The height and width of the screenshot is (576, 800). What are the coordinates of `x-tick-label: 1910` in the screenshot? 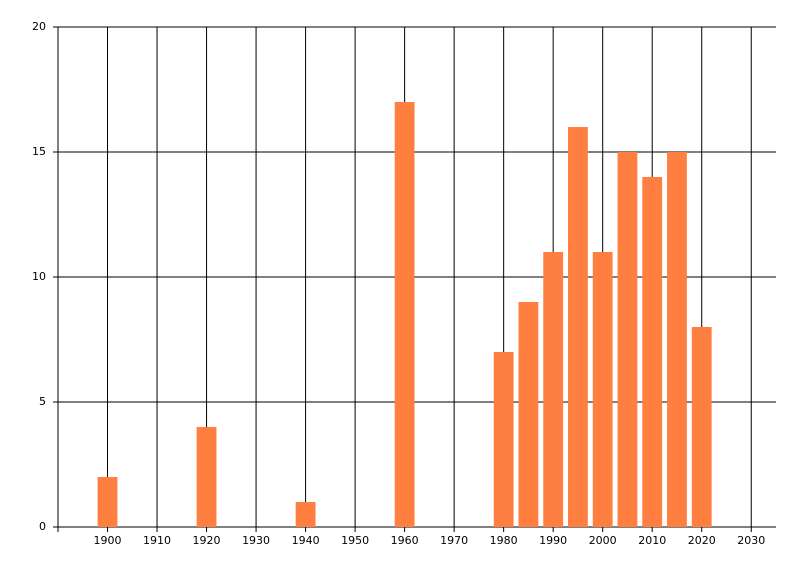 It's located at (157, 540).